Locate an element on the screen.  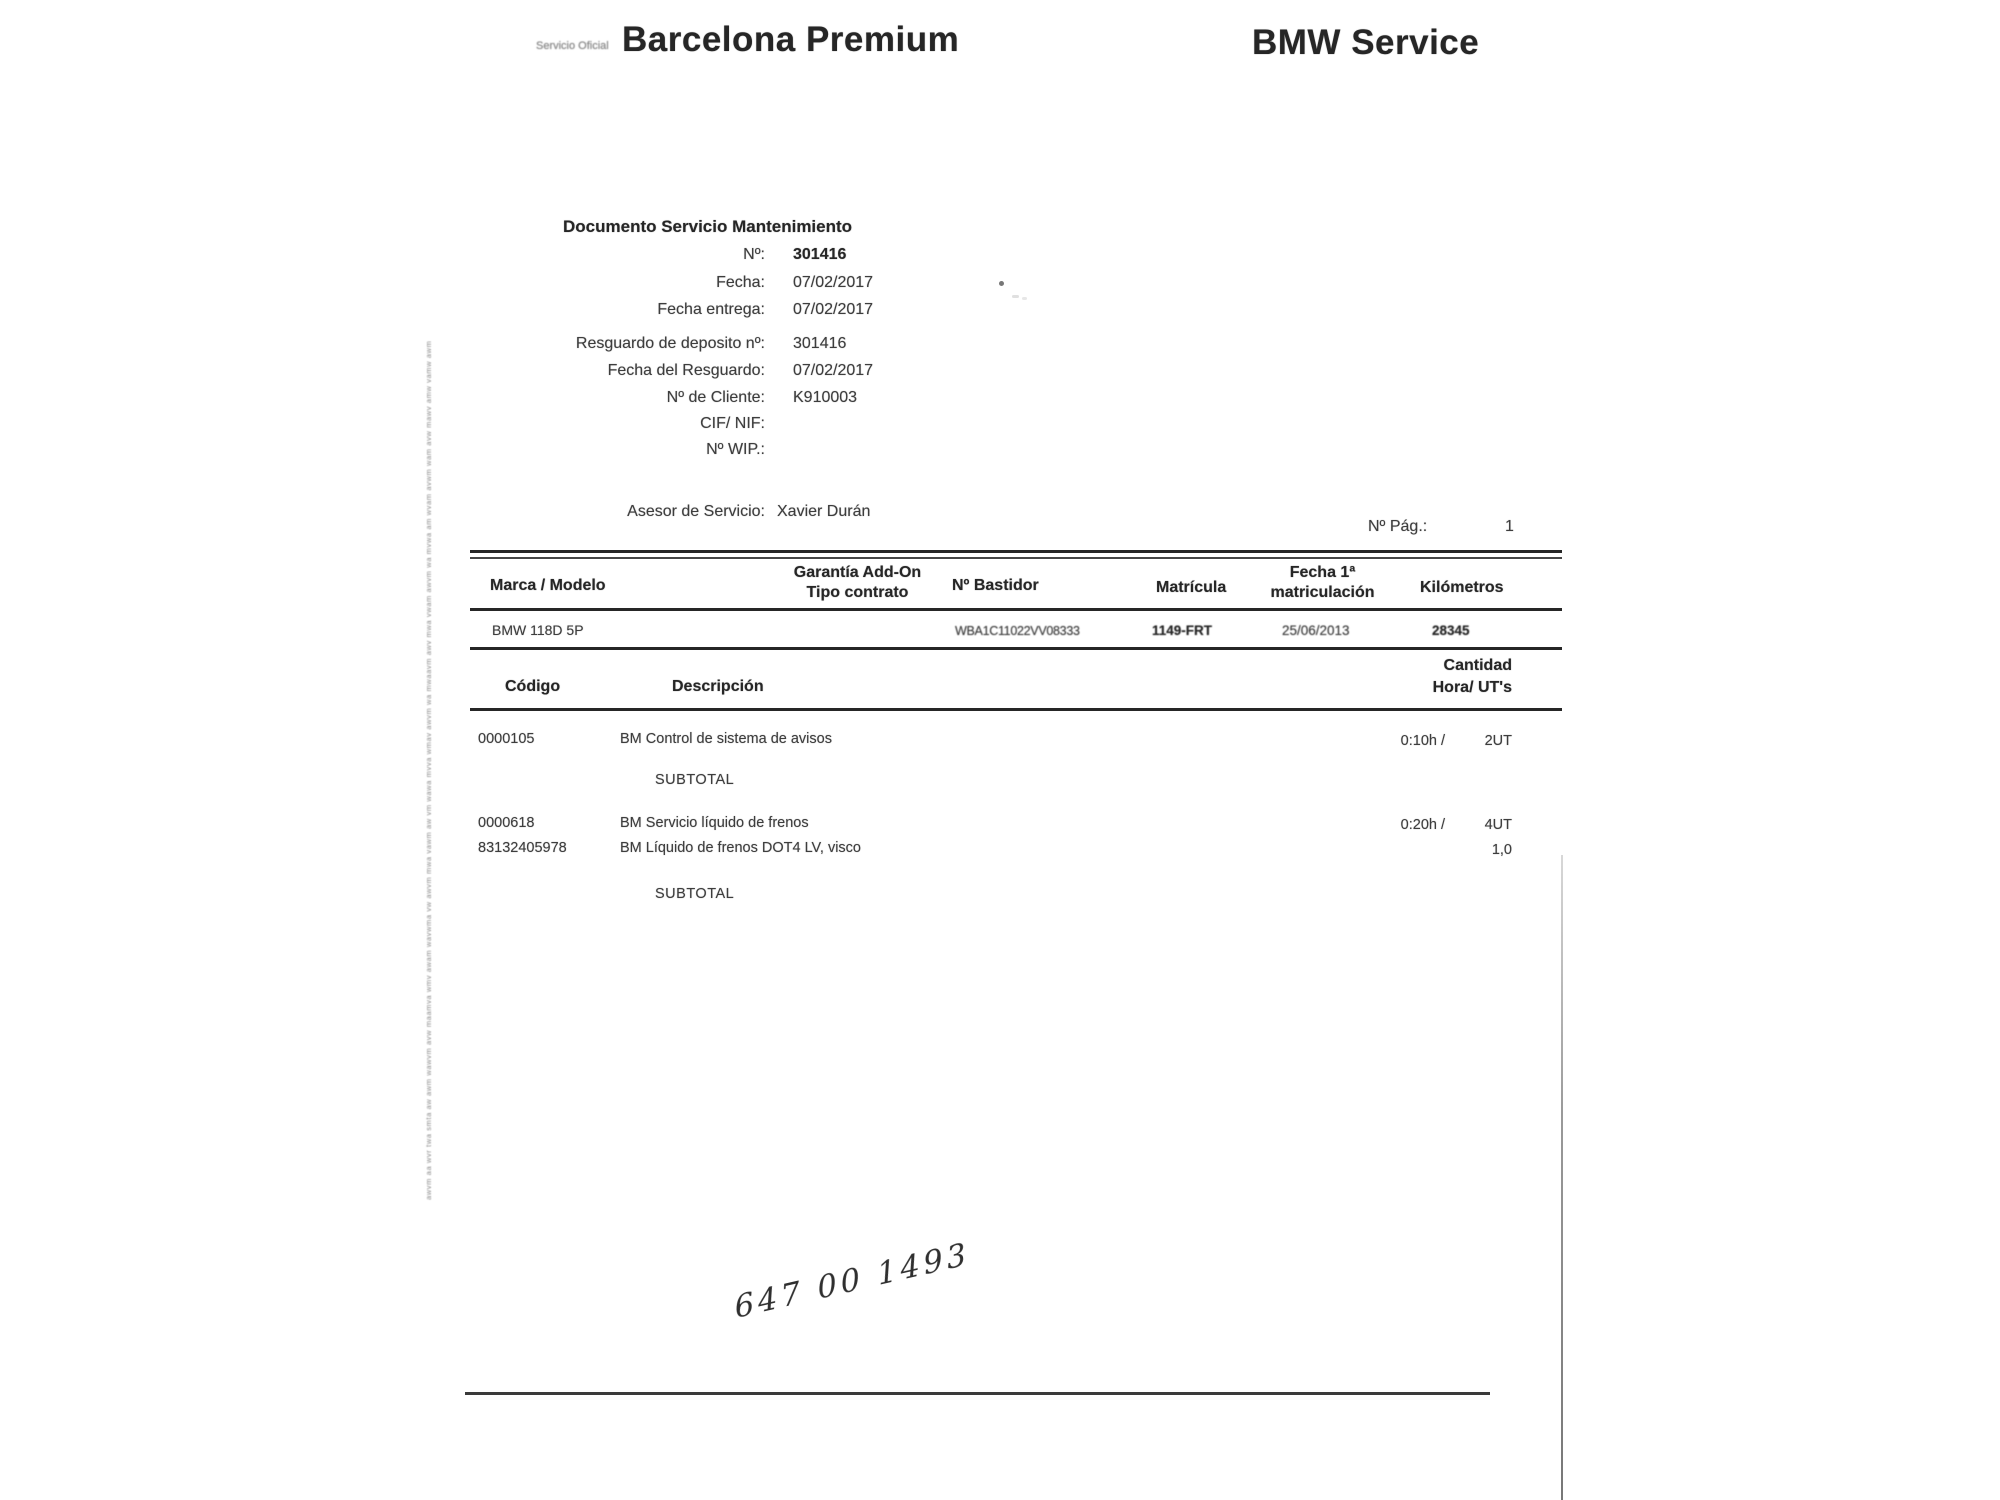
service-brand: BMW Service is located at coordinates (1366, 42).